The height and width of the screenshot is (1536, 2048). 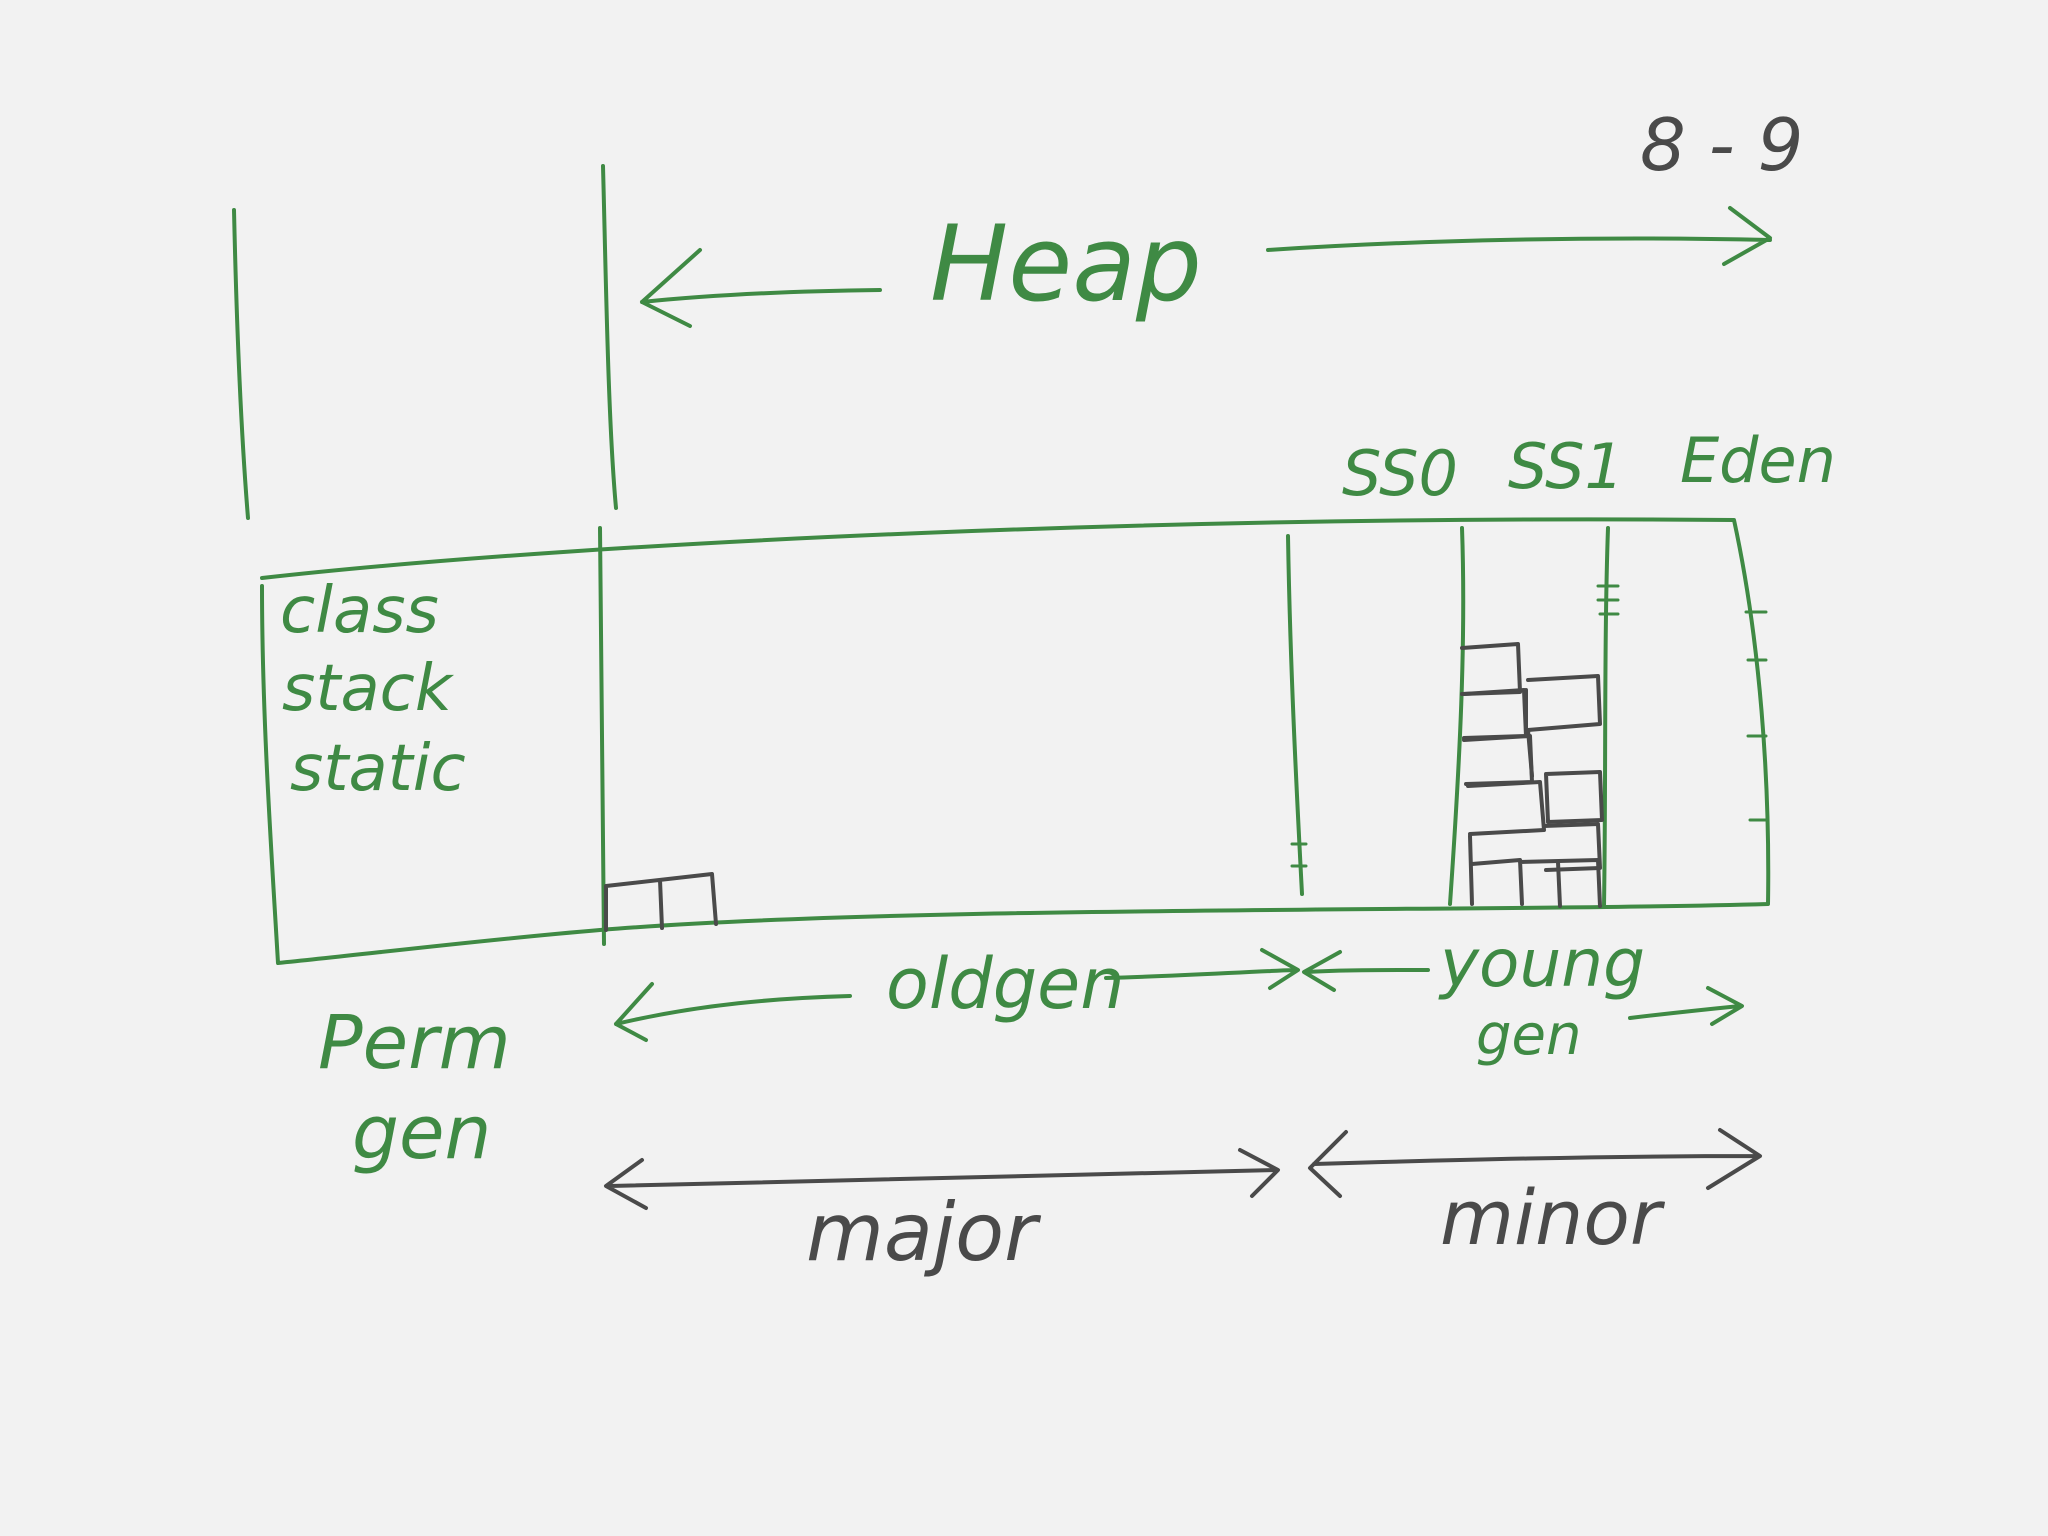 What do you see at coordinates (1295, 715) in the screenshot?
I see `old-young-divider` at bounding box center [1295, 715].